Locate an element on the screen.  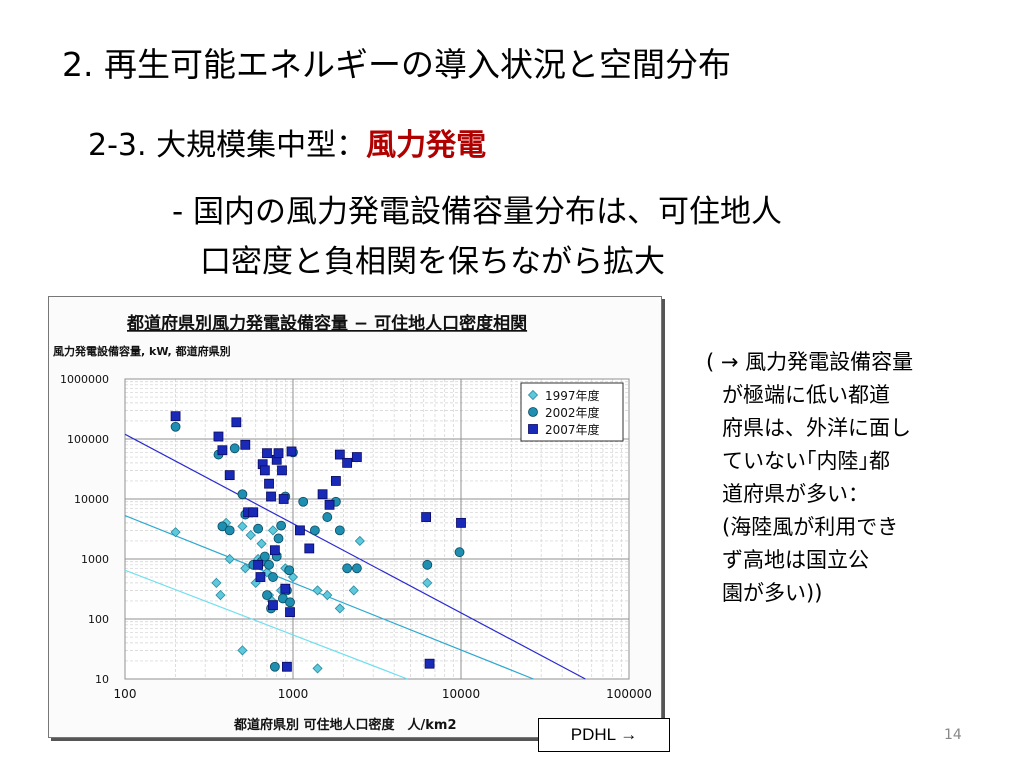
trend-line is located at coordinates (355, 556).